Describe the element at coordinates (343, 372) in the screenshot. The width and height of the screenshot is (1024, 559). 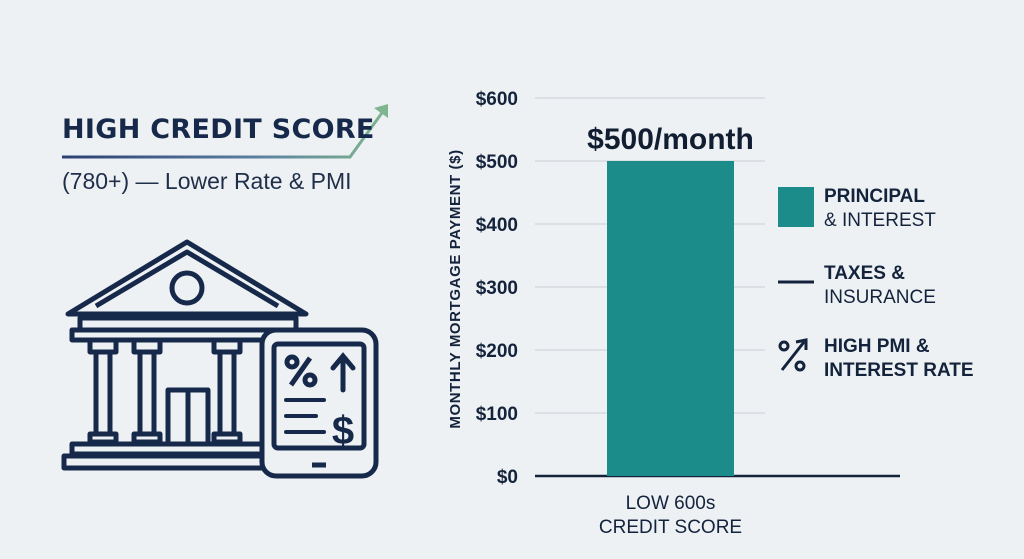
I see `up-arrow-icon` at that location.